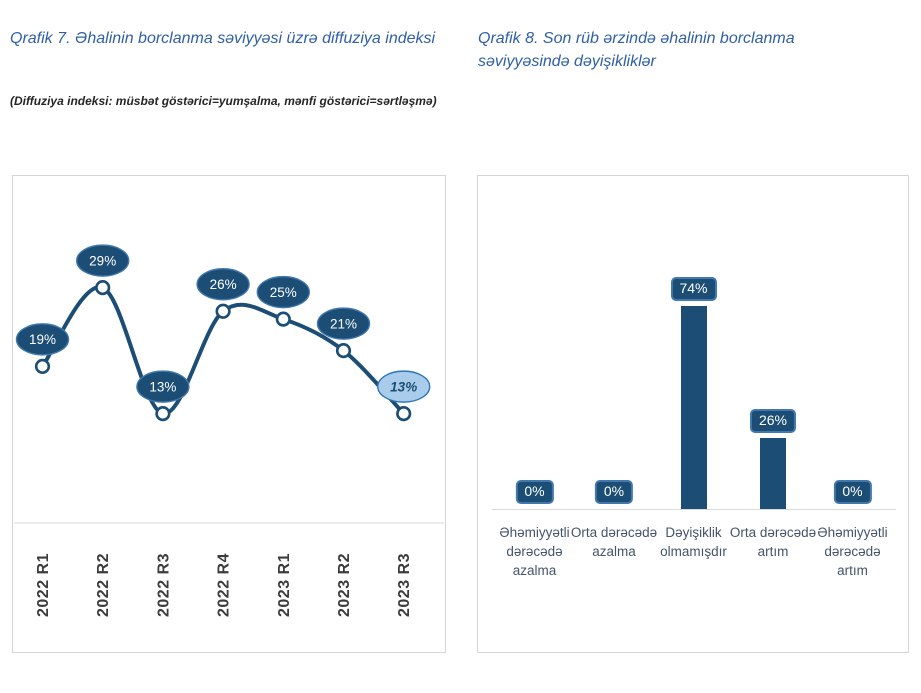 The height and width of the screenshot is (693, 921). Describe the element at coordinates (344, 585) in the screenshot. I see `x-axis-label-2023-R2: 2023 R2` at that location.